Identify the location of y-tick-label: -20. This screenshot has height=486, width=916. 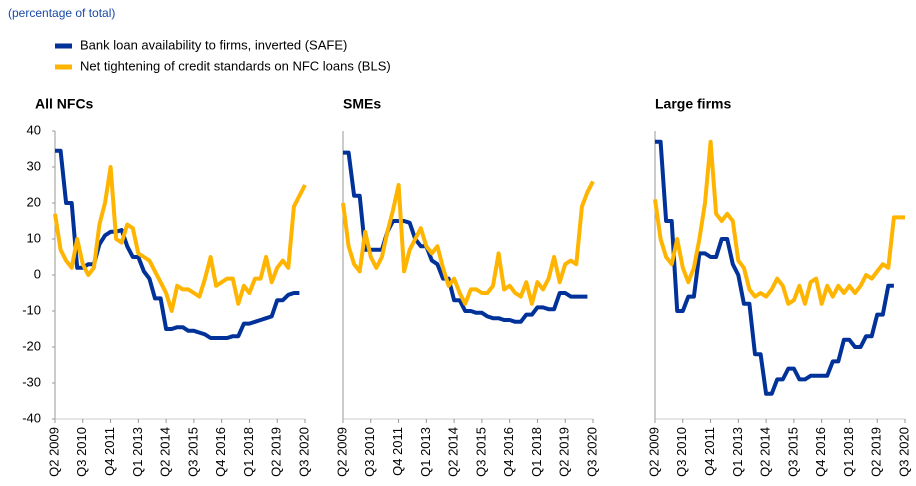
(31, 345).